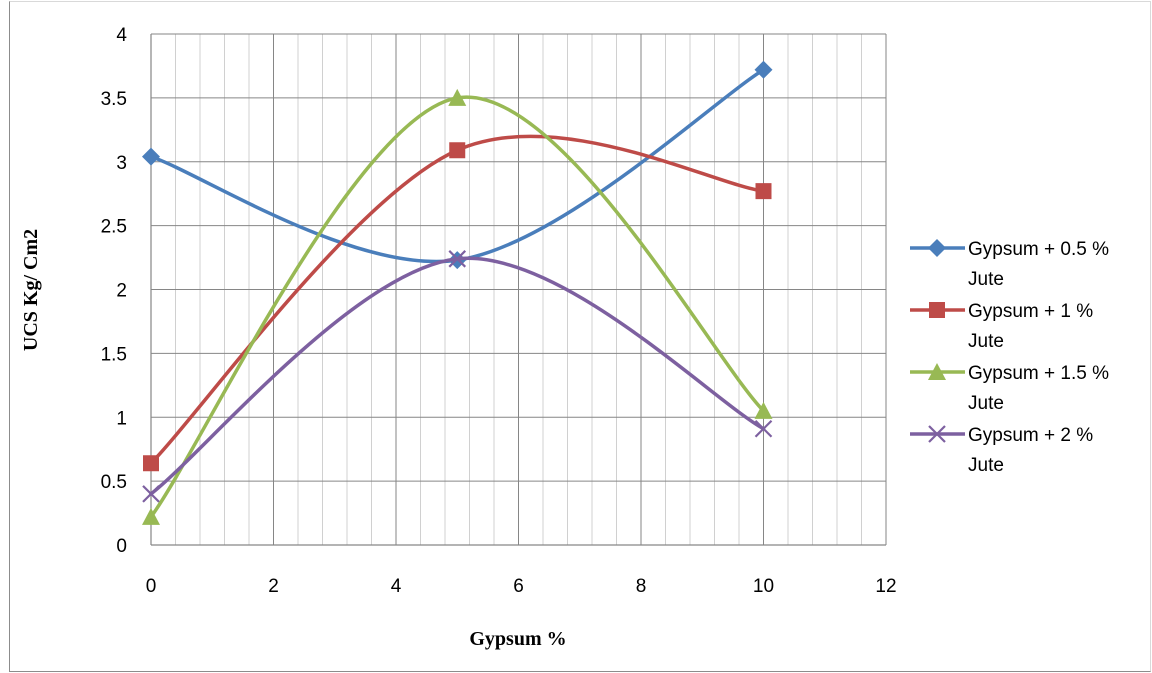 This screenshot has width=1152, height=673. Describe the element at coordinates (114, 227) in the screenshot. I see `y-tick-label: 2.5` at that location.